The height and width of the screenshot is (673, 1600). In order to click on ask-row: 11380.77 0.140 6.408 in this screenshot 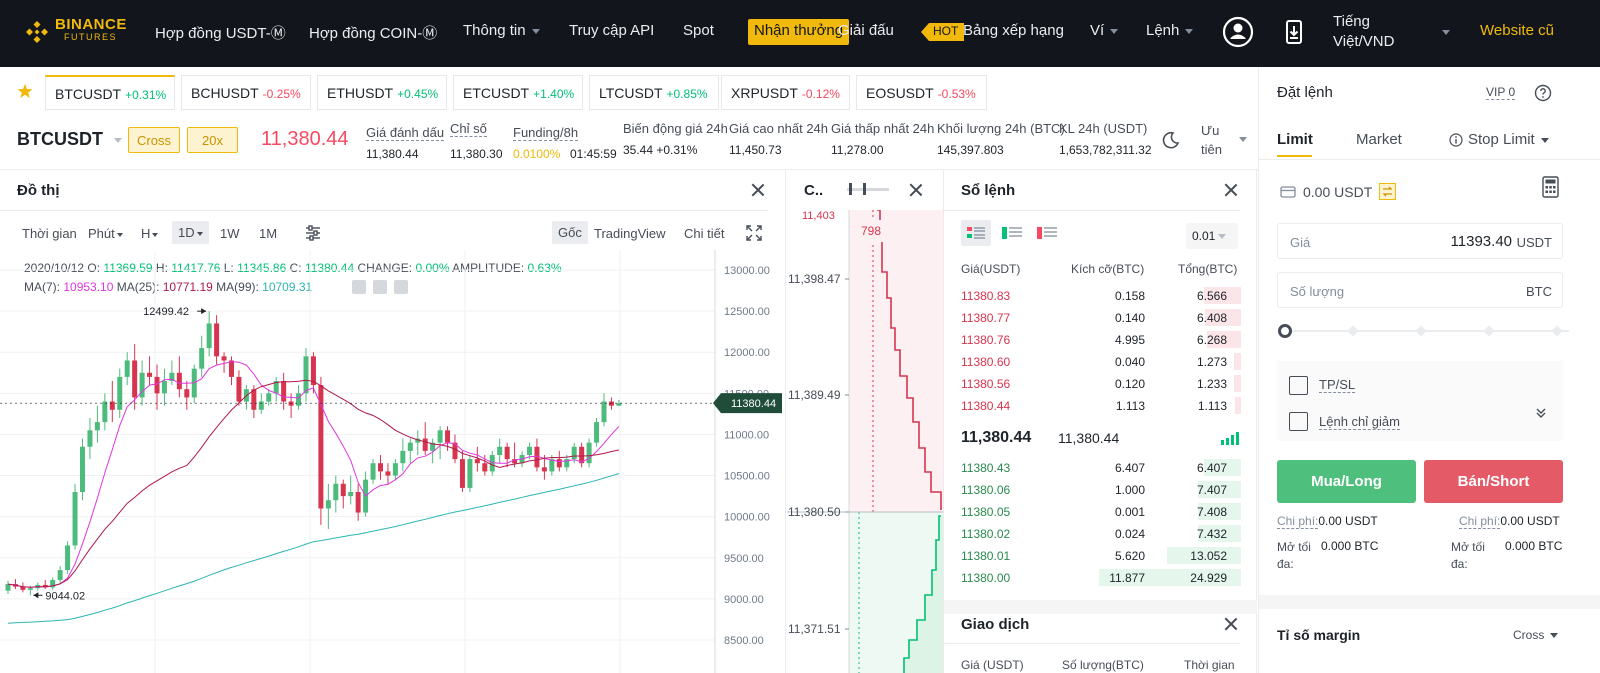, I will do `click(1100, 318)`.